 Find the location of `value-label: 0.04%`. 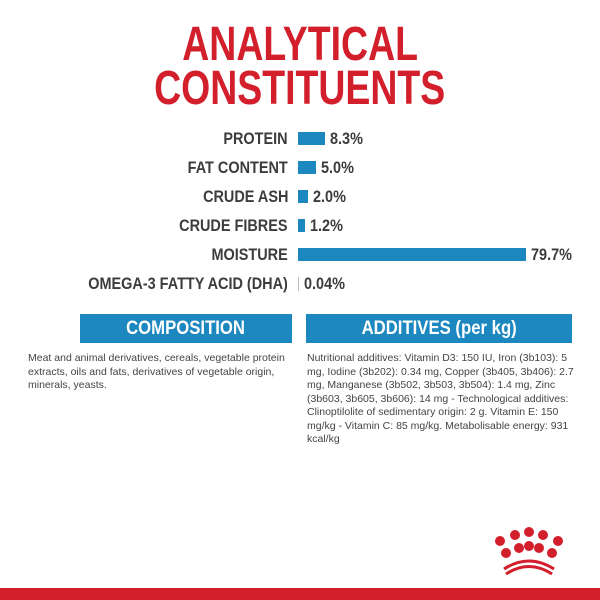

value-label: 0.04% is located at coordinates (324, 283).